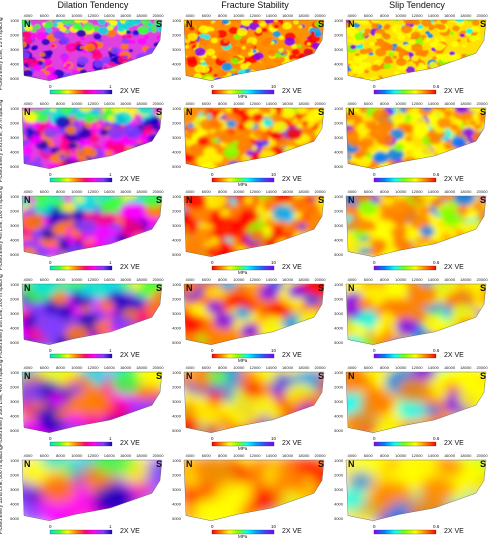 The image size is (500, 539). I want to click on x-tick-label: 16000, so click(126, 103).